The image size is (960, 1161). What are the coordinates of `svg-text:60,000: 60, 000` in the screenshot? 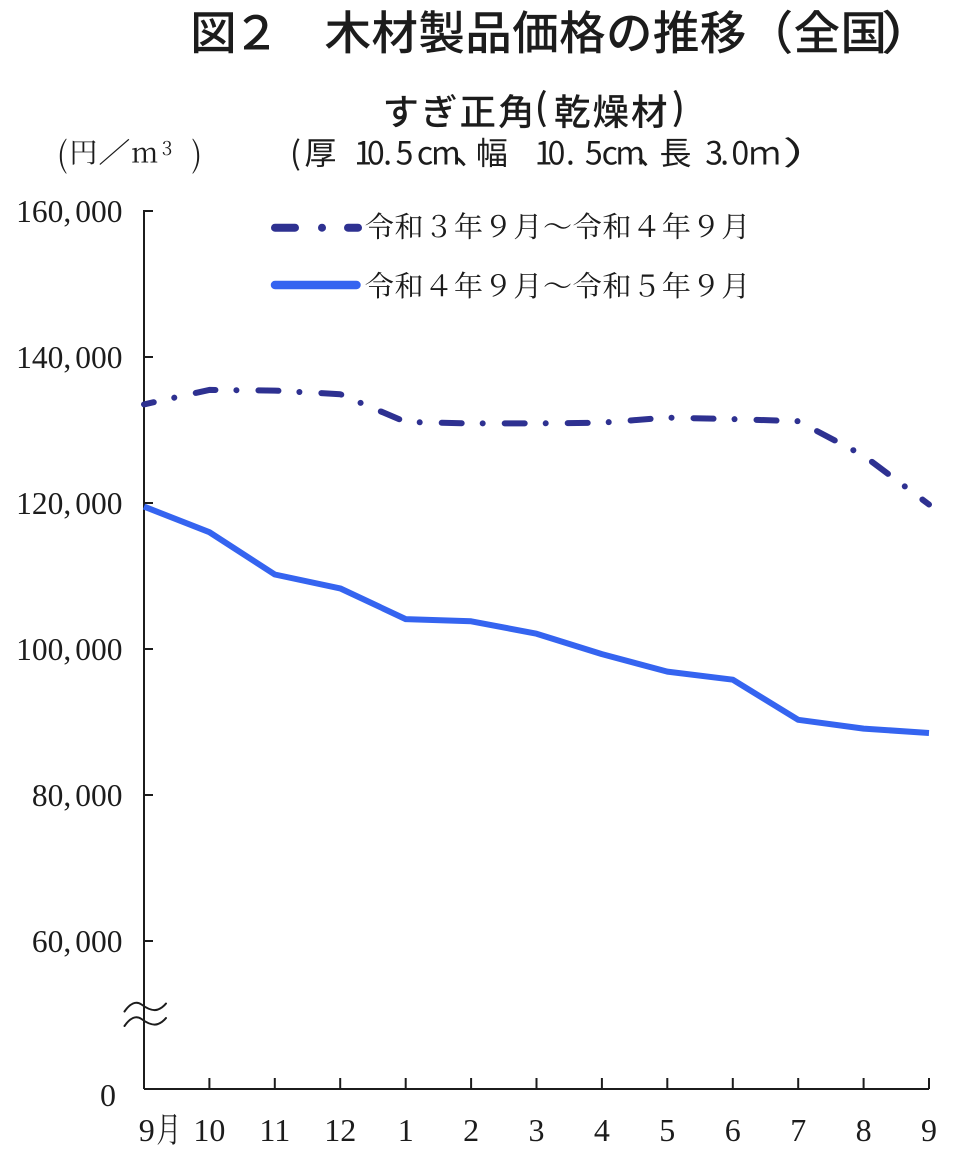 It's located at (77, 941).